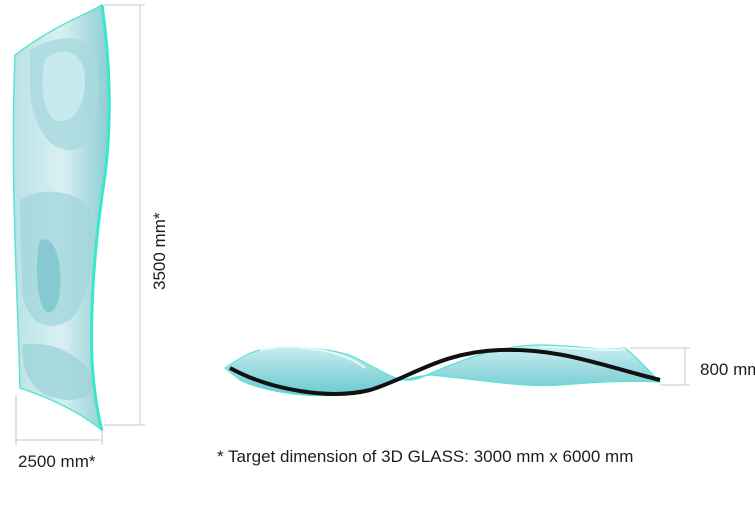 This screenshot has height=505, width=755. I want to click on depth-dimension-label: 800 mm, so click(727, 369).